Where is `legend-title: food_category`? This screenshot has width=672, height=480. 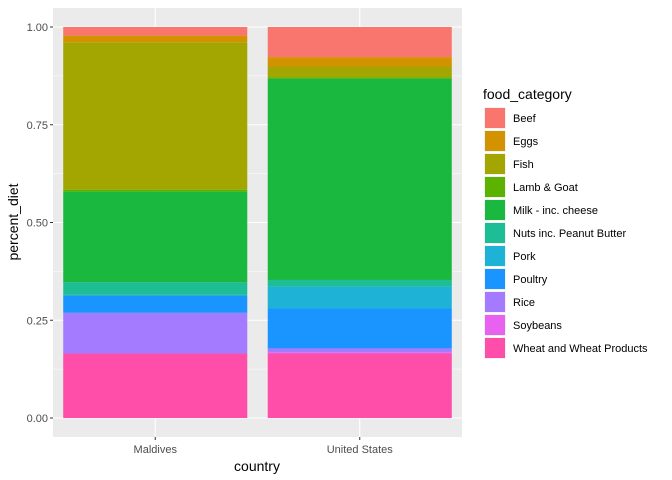 legend-title: food_category is located at coordinates (527, 94).